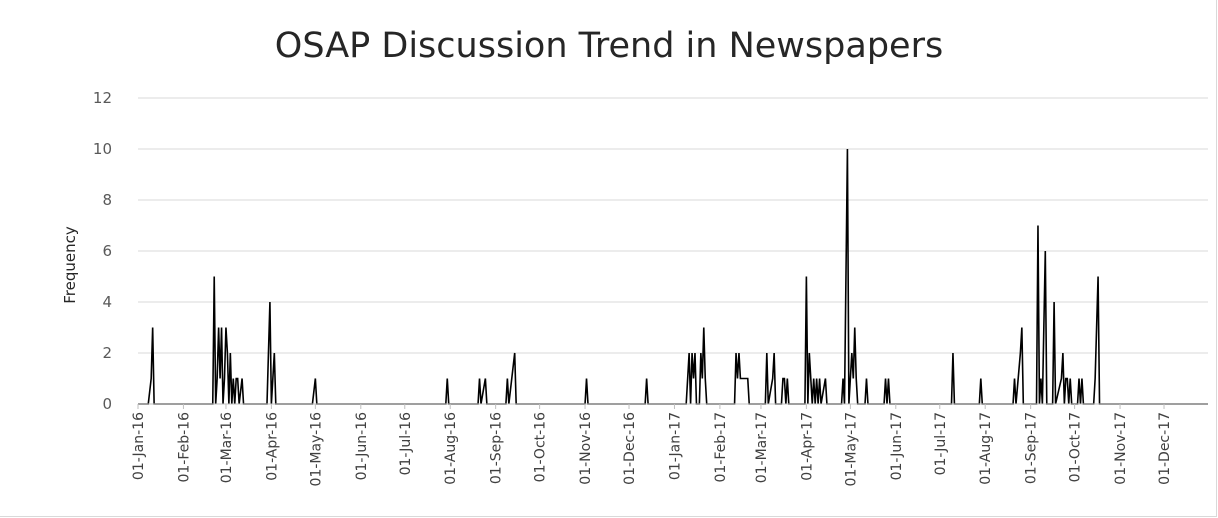  I want to click on x-tick-label: 01-Mar-16, so click(227, 447).